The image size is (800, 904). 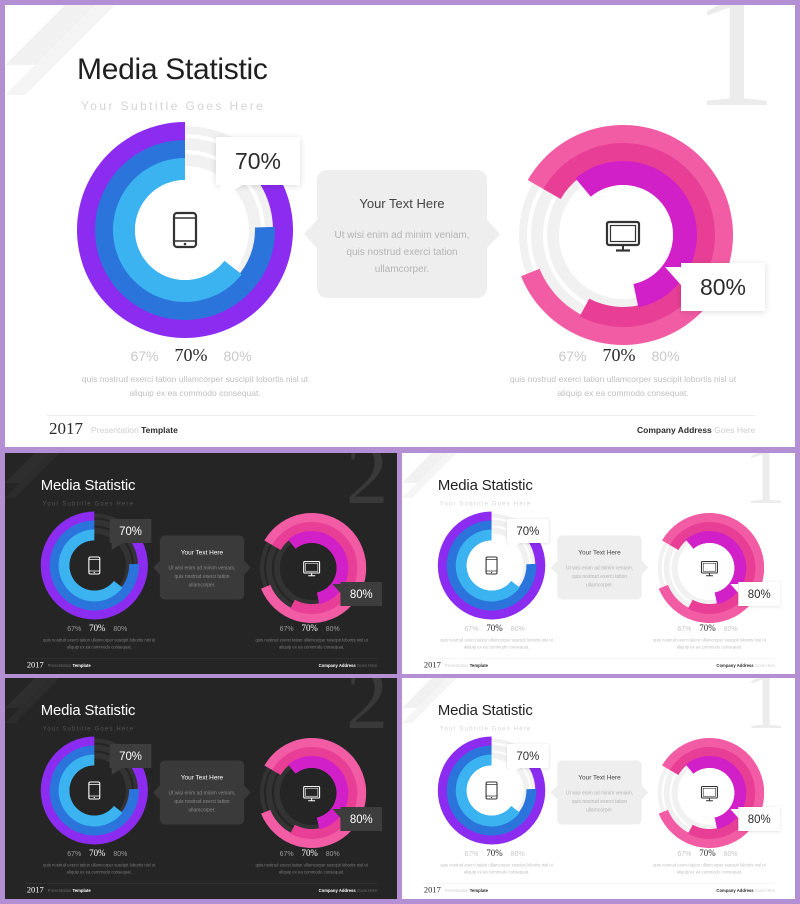 I want to click on textbox-arrow-left, so click(x=554, y=792).